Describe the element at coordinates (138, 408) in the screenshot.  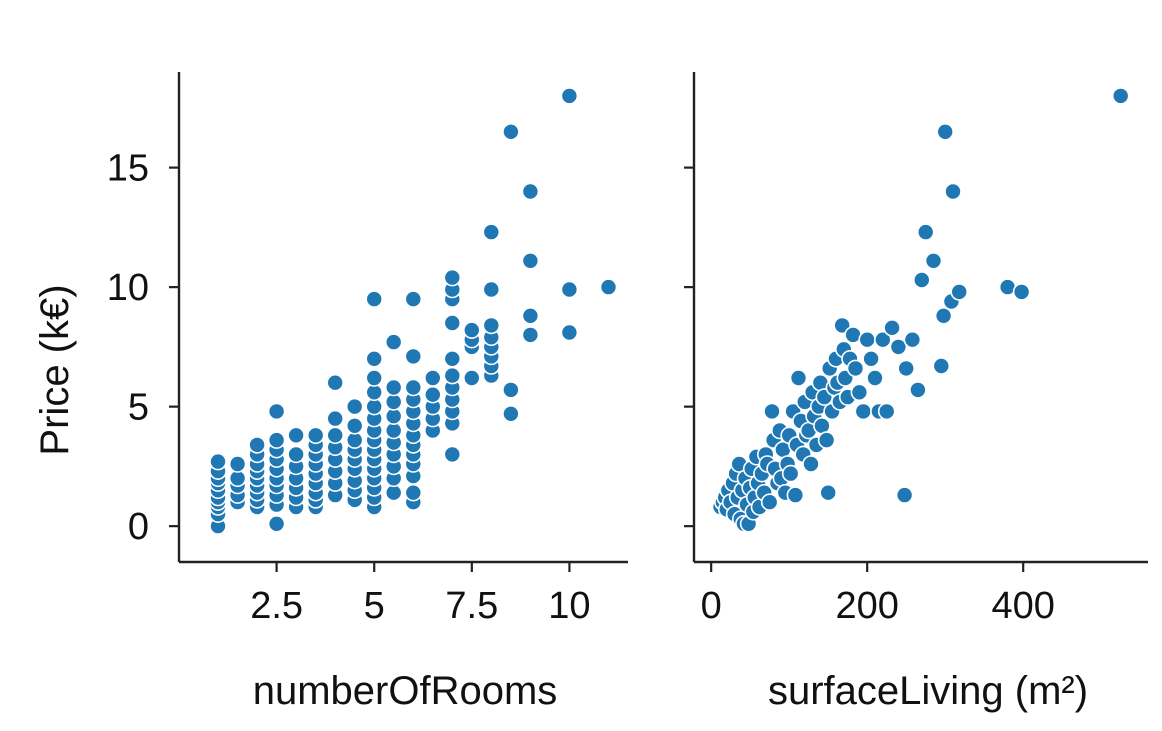
I see `y-tick-label: 5` at that location.